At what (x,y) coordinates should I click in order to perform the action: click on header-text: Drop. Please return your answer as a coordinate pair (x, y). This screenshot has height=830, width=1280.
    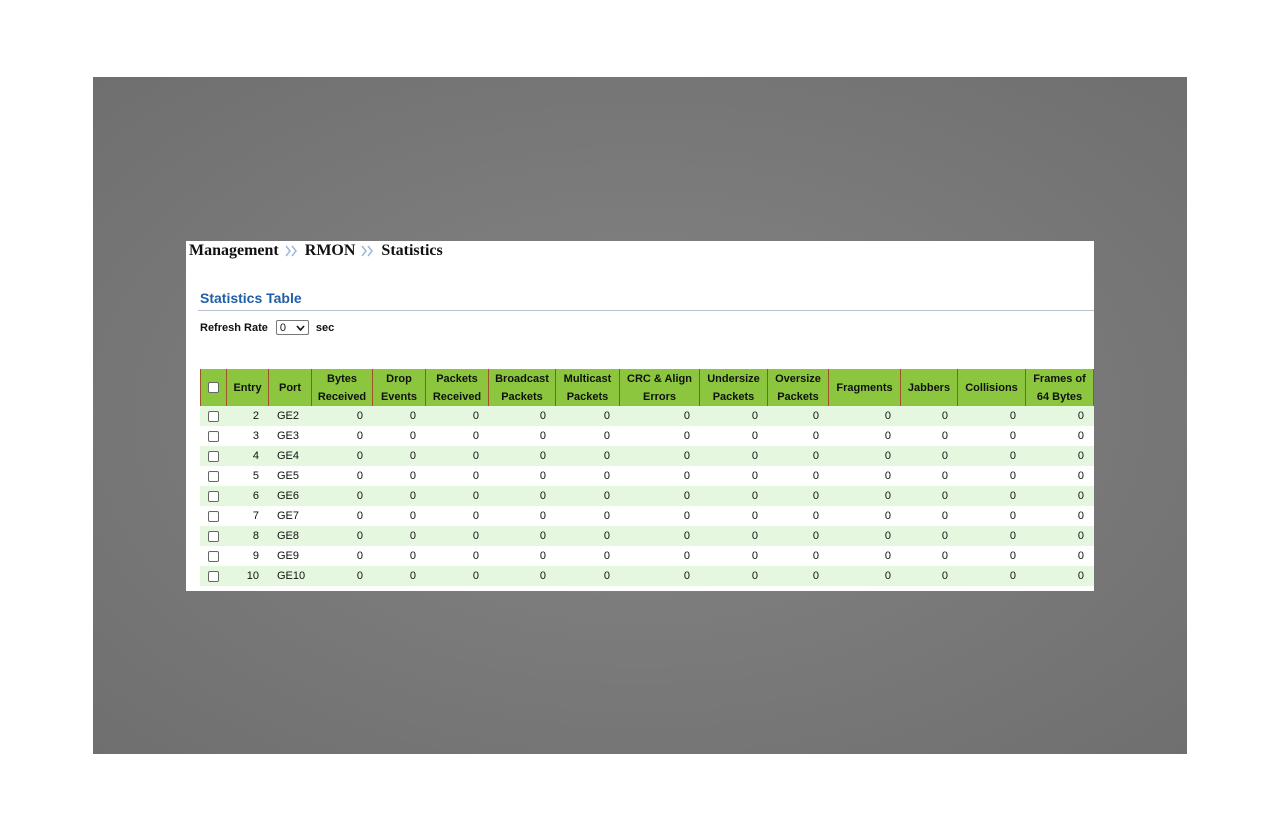
    Looking at the image, I should click on (399, 378).